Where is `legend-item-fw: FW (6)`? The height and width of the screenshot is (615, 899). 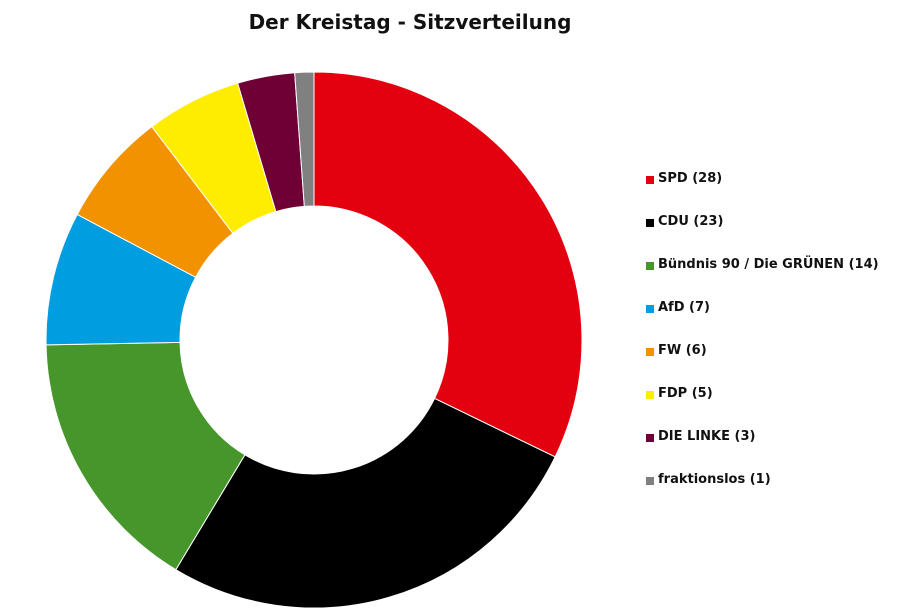 legend-item-fw: FW (6) is located at coordinates (762, 364).